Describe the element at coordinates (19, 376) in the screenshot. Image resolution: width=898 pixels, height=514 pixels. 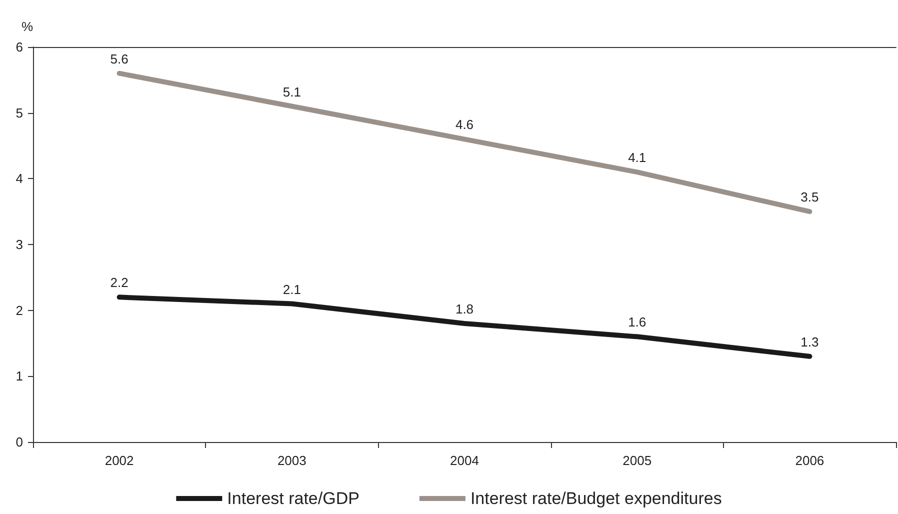
I see `y-tick-label: 1` at that location.